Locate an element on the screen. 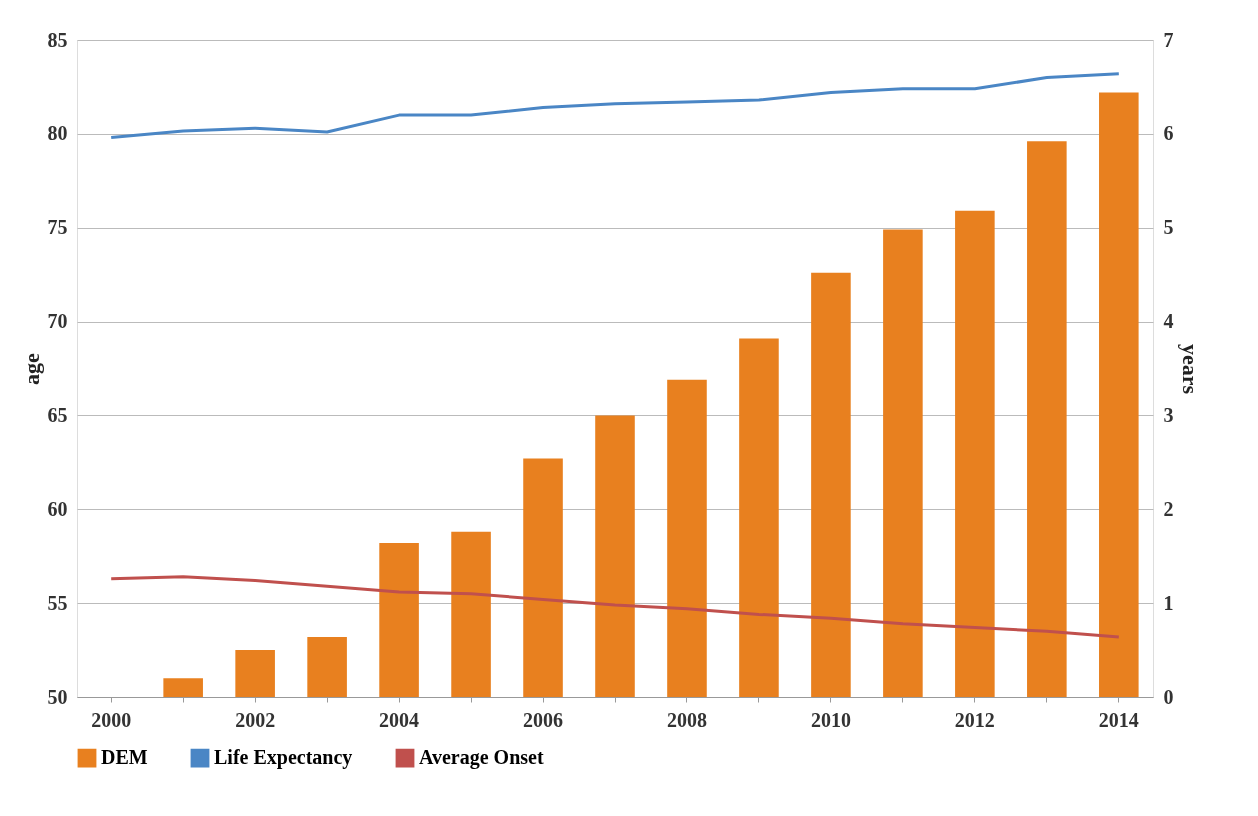 This screenshot has height=816, width=1258. x-tick-label: 2008 is located at coordinates (686, 719).